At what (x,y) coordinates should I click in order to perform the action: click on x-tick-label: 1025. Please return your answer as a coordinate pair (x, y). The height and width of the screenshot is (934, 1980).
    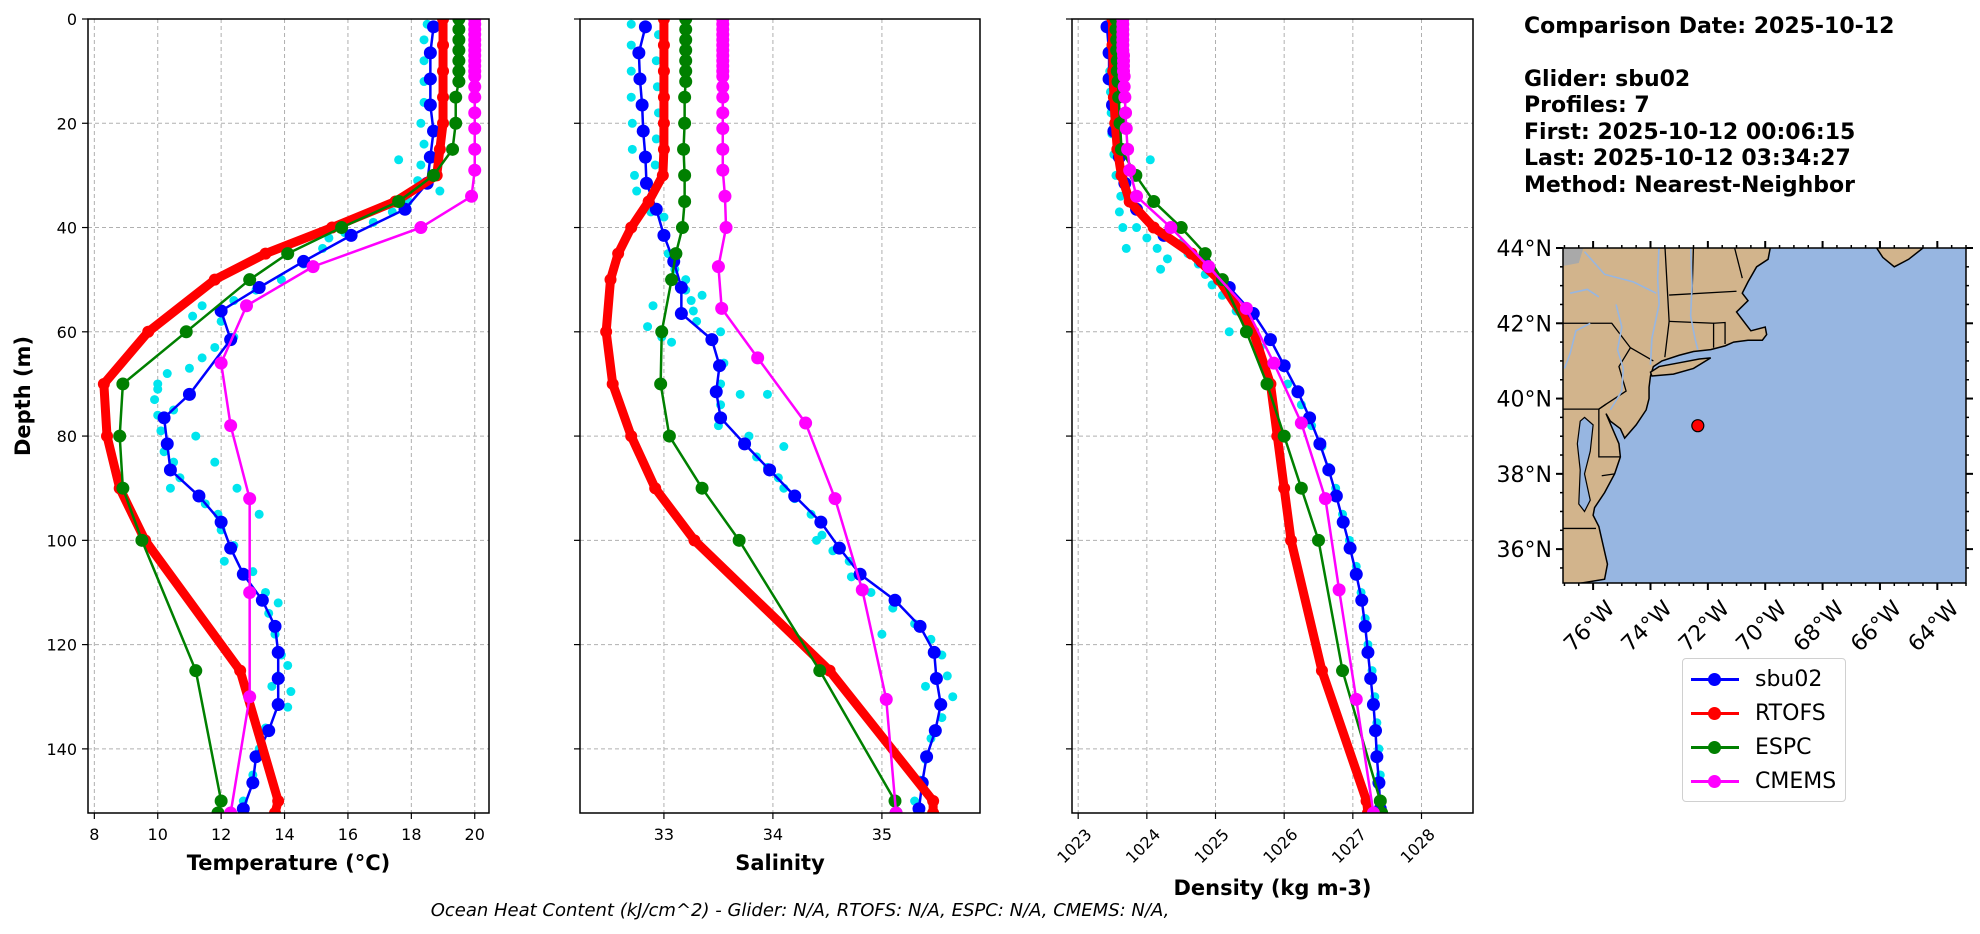
    Looking at the image, I should click on (1212, 846).